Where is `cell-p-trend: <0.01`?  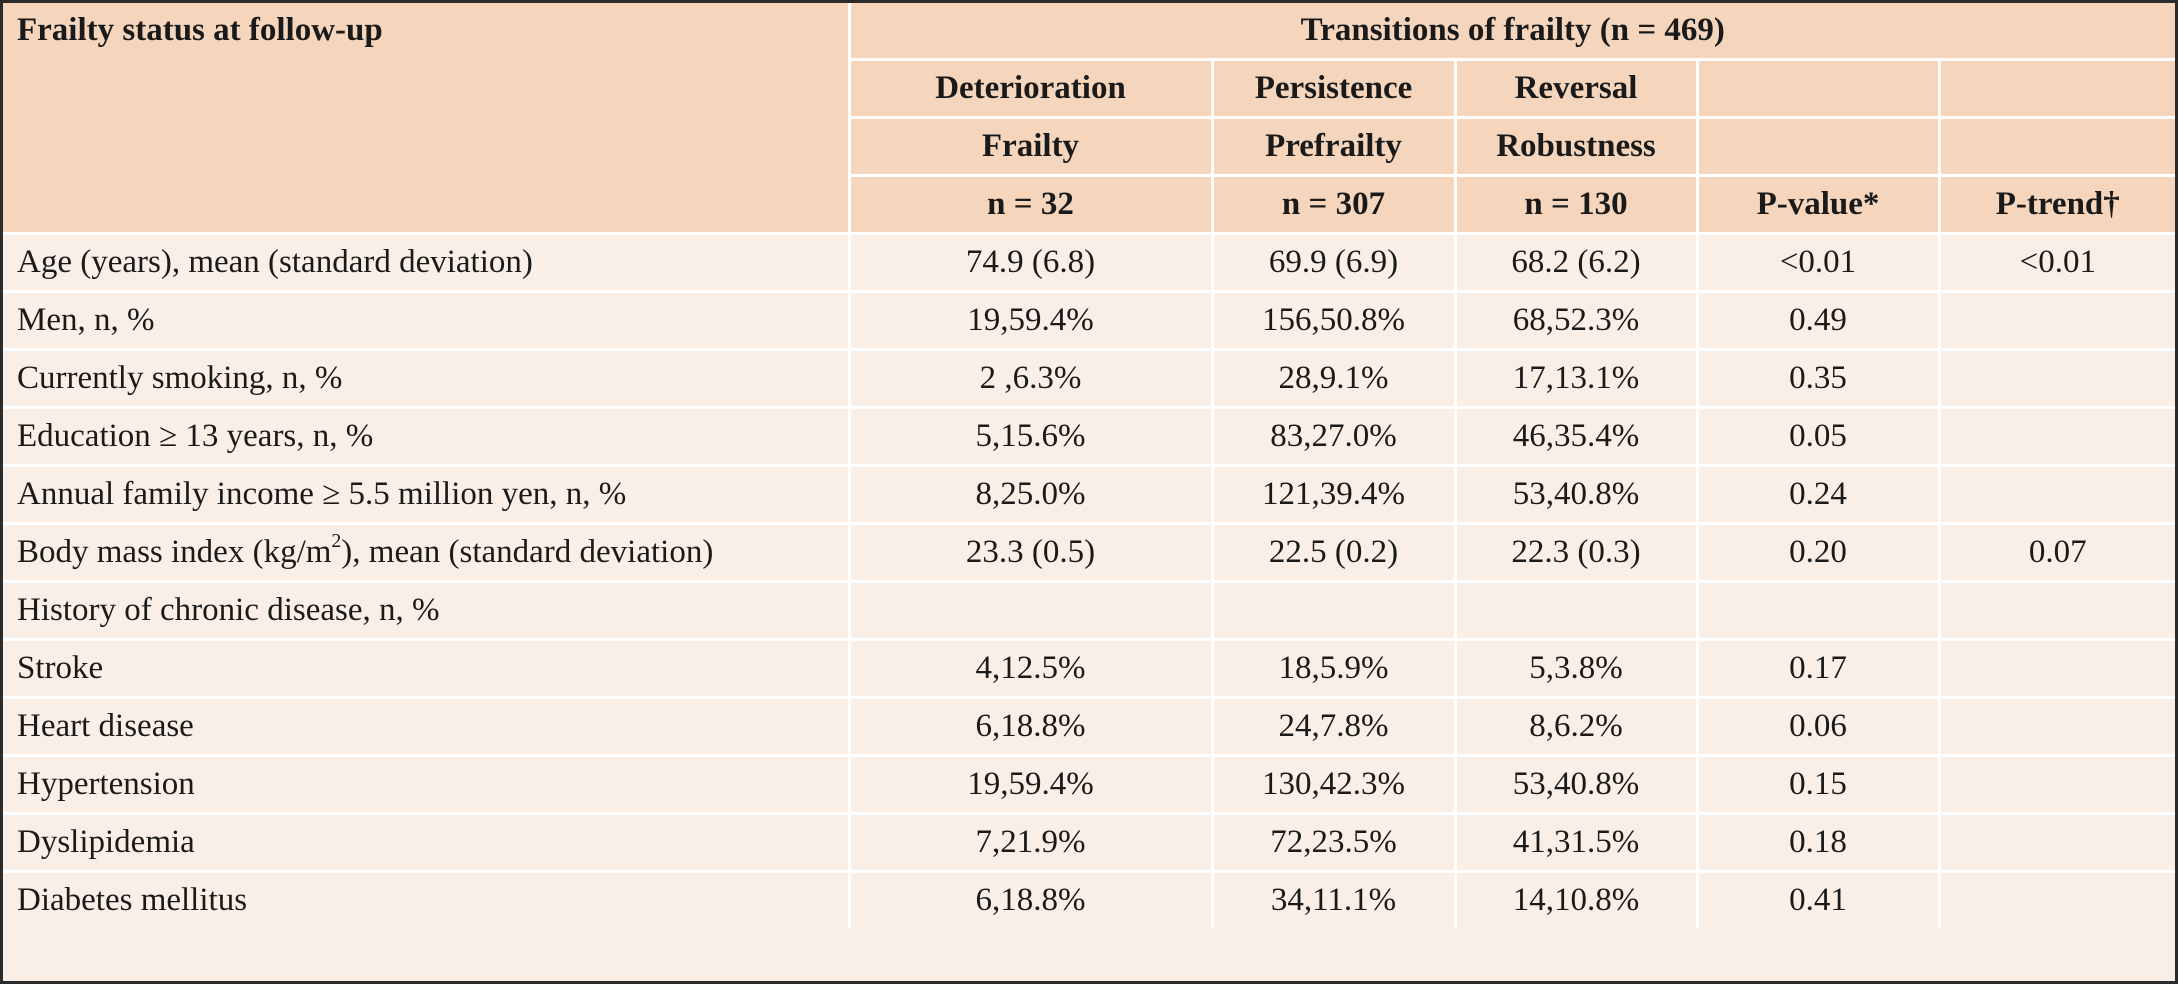 cell-p-trend: <0.01 is located at coordinates (2056, 262).